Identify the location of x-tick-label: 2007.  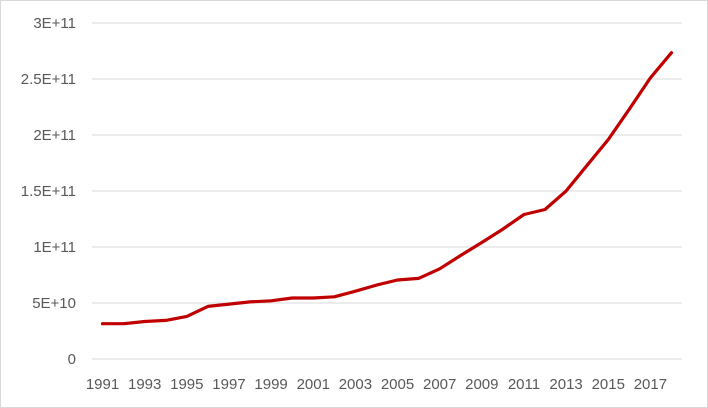
(439, 384).